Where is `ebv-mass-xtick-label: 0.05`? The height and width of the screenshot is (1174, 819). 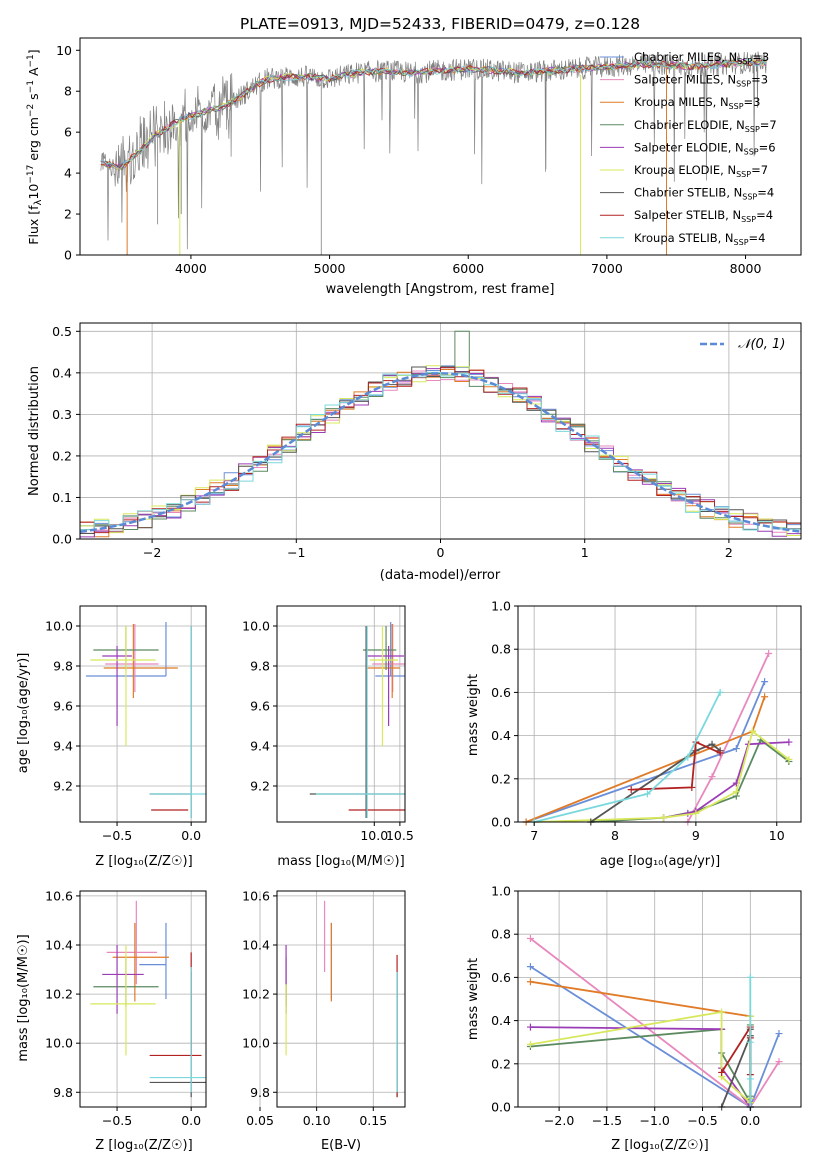
ebv-mass-xtick-label: 0.05 is located at coordinates (260, 1120).